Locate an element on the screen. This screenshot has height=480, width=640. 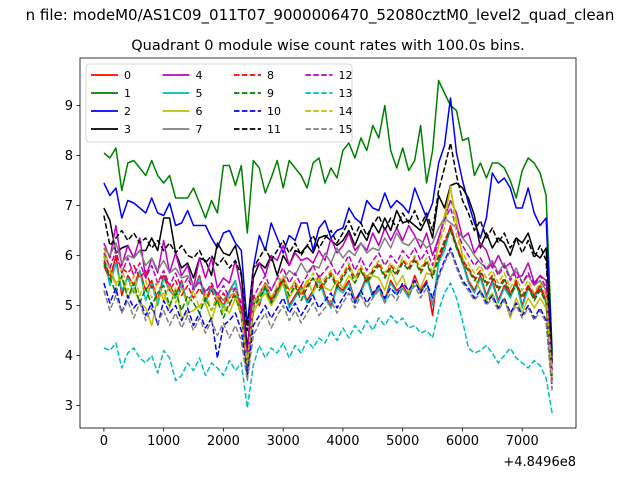
x-tick-label-4000: 4000 is located at coordinates (342, 441).